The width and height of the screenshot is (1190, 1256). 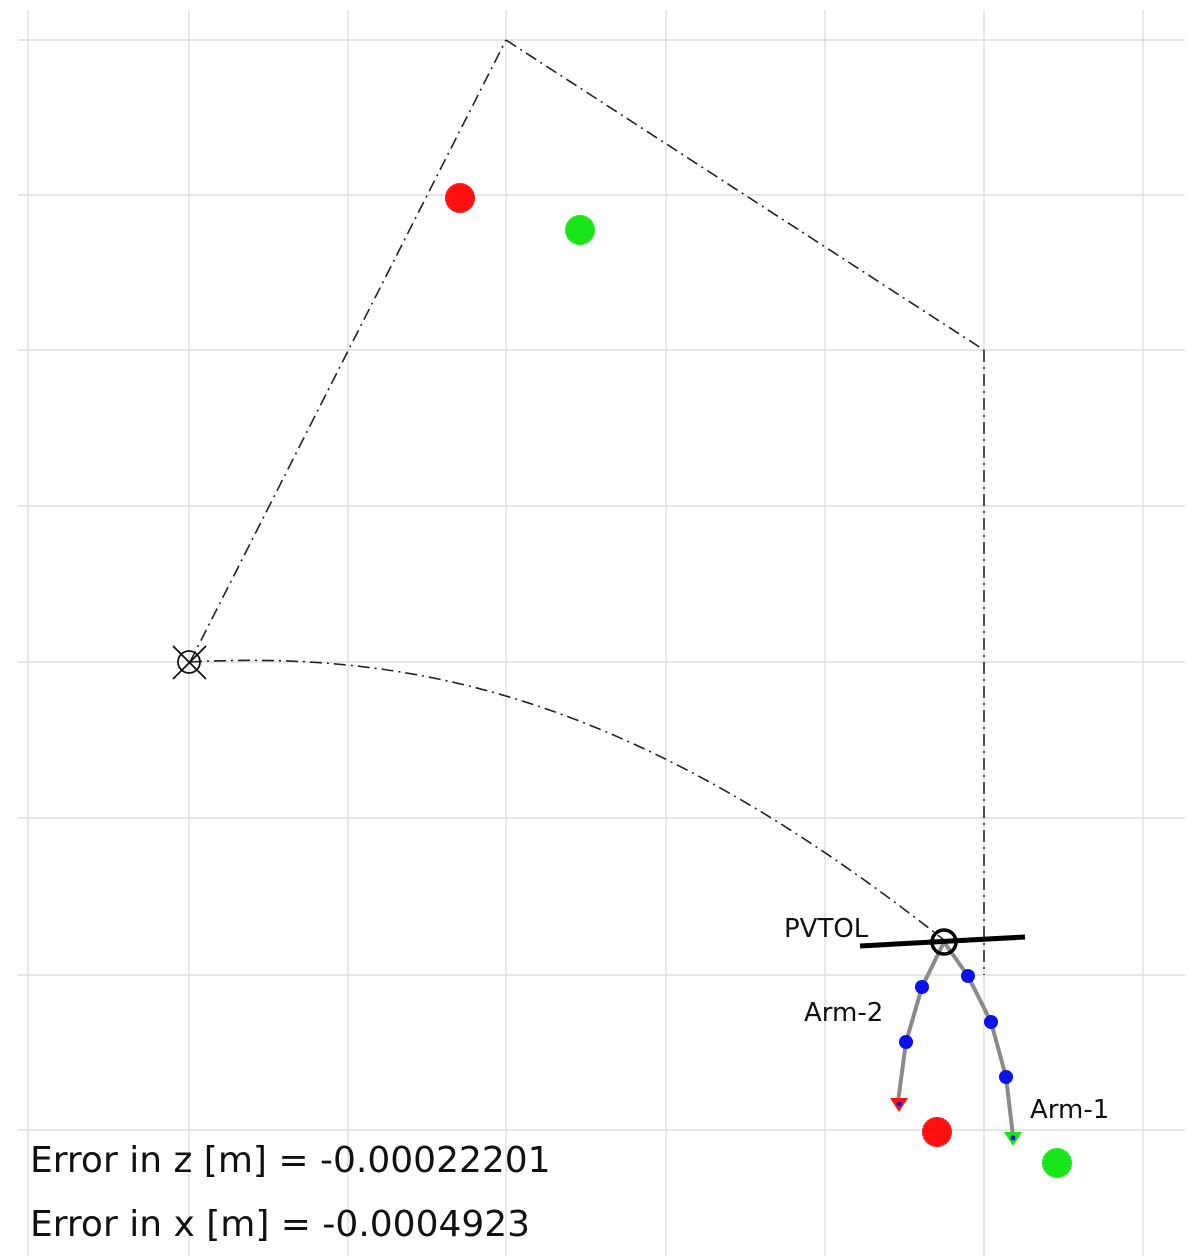 I want to click on trajectory-segment-curve, so click(x=567, y=800).